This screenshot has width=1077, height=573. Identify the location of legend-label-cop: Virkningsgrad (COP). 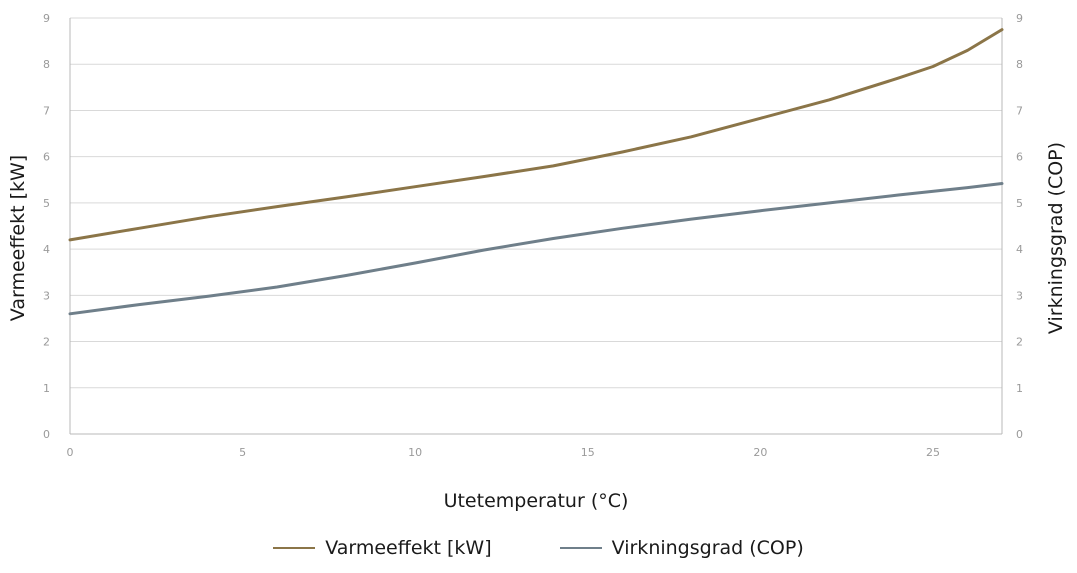
(707, 548).